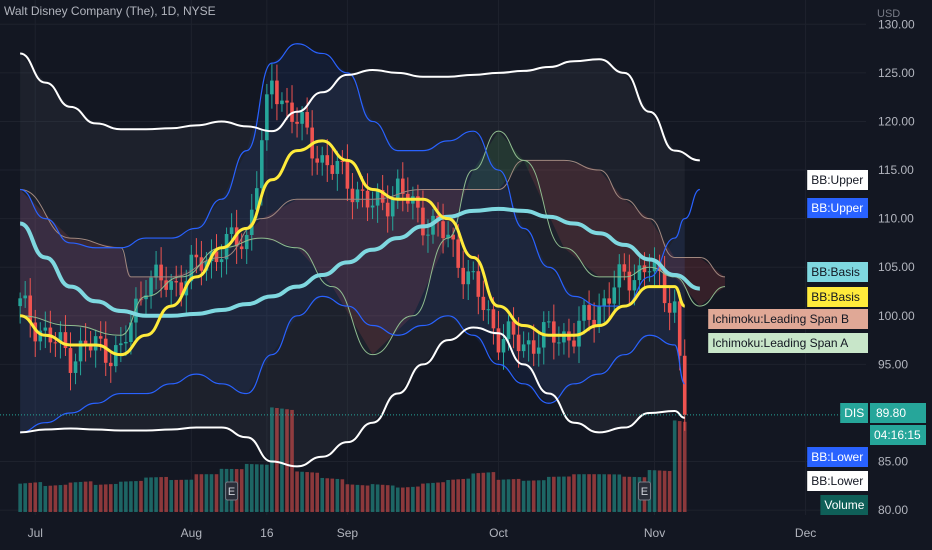 Image resolution: width=932 pixels, height=550 pixels. Describe the element at coordinates (854, 413) in the screenshot. I see `symbol-tag-text: DIS` at that location.